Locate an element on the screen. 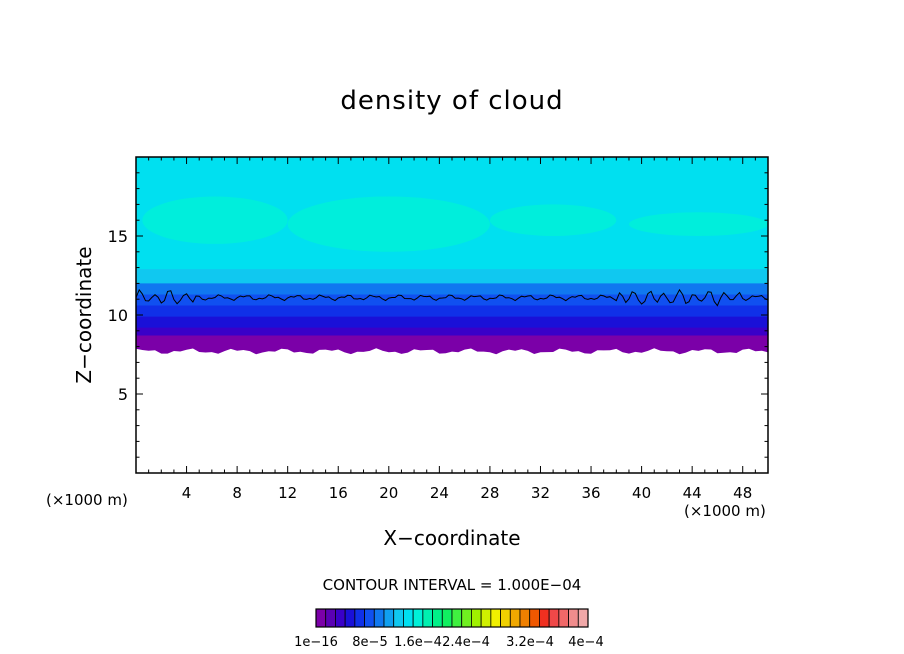 The width and height of the screenshot is (904, 654). colorbar-tick-label: 3.2e−4 is located at coordinates (530, 642).